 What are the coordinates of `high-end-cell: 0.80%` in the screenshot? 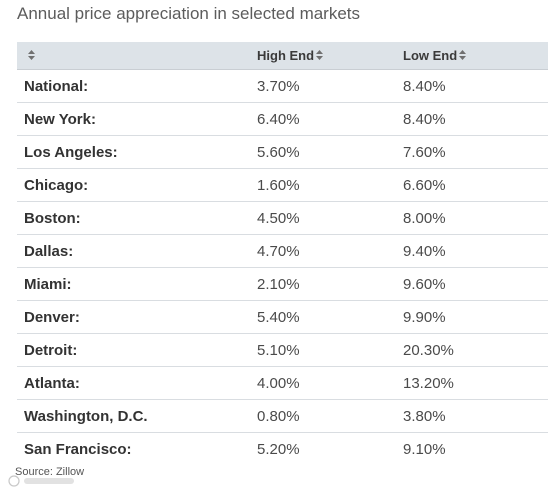 It's located at (330, 416).